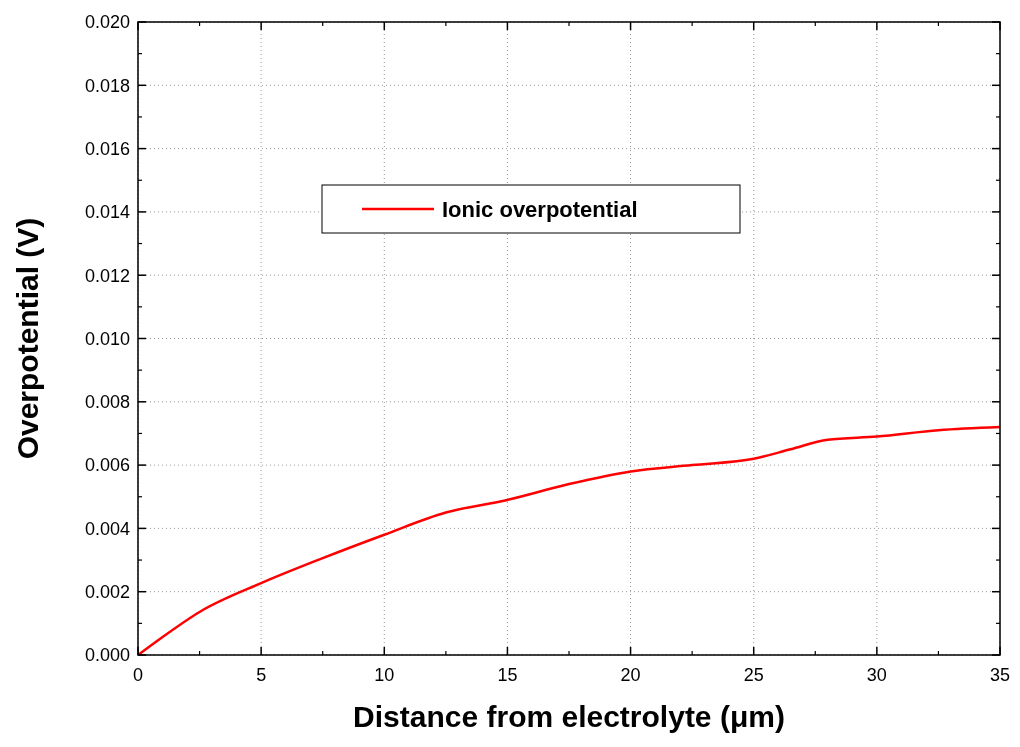 The height and width of the screenshot is (747, 1020). I want to click on x-tick-label: 5, so click(261, 675).